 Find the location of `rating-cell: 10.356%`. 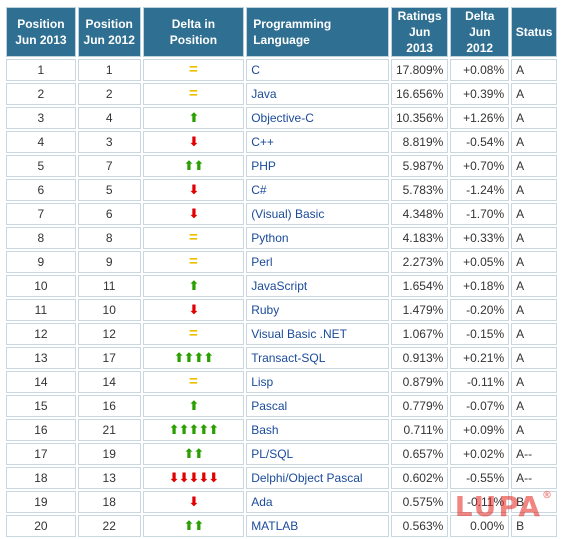

rating-cell: 10.356% is located at coordinates (419, 118).